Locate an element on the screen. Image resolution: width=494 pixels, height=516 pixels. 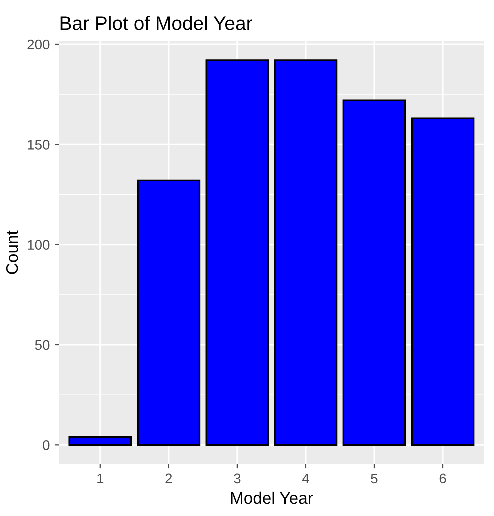
y-tick-label: 50 is located at coordinates (42, 345).